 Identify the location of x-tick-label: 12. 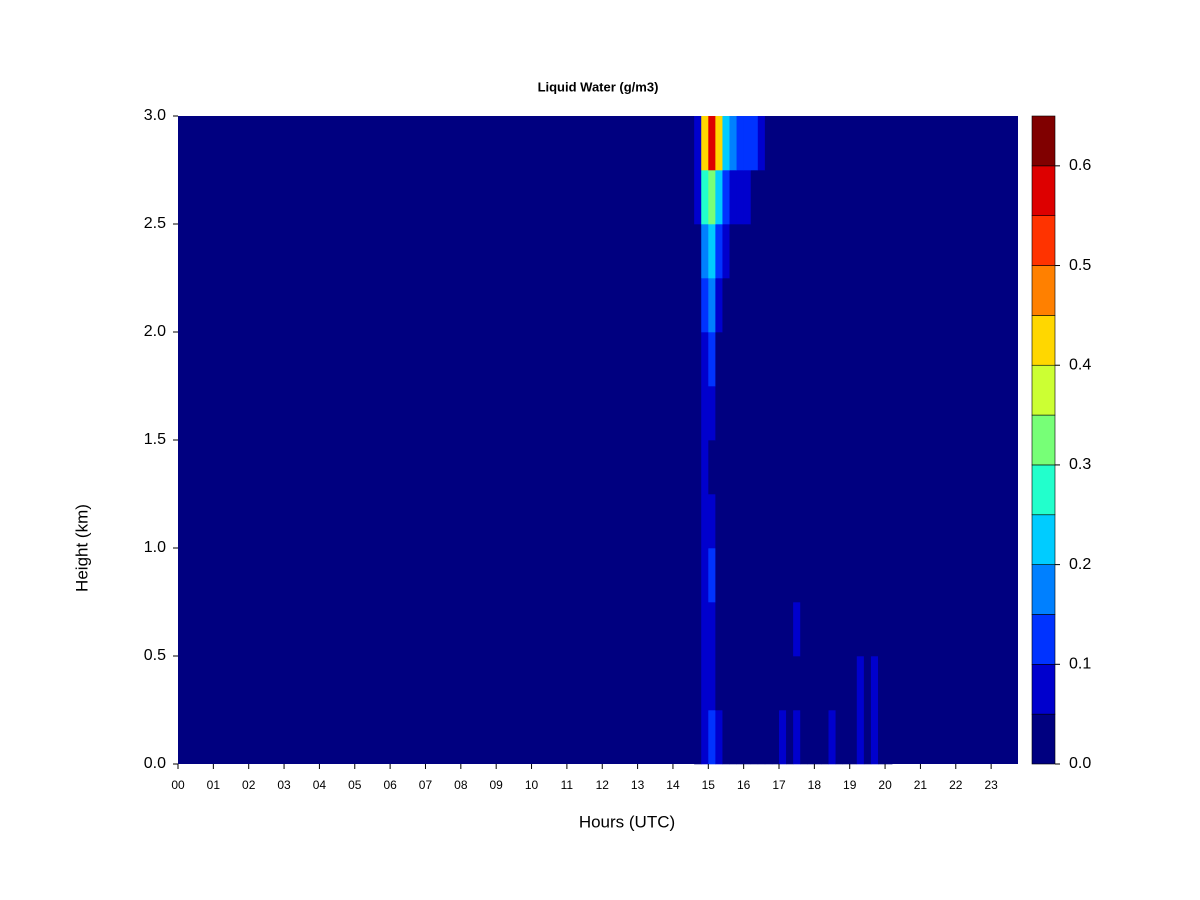
(603, 785).